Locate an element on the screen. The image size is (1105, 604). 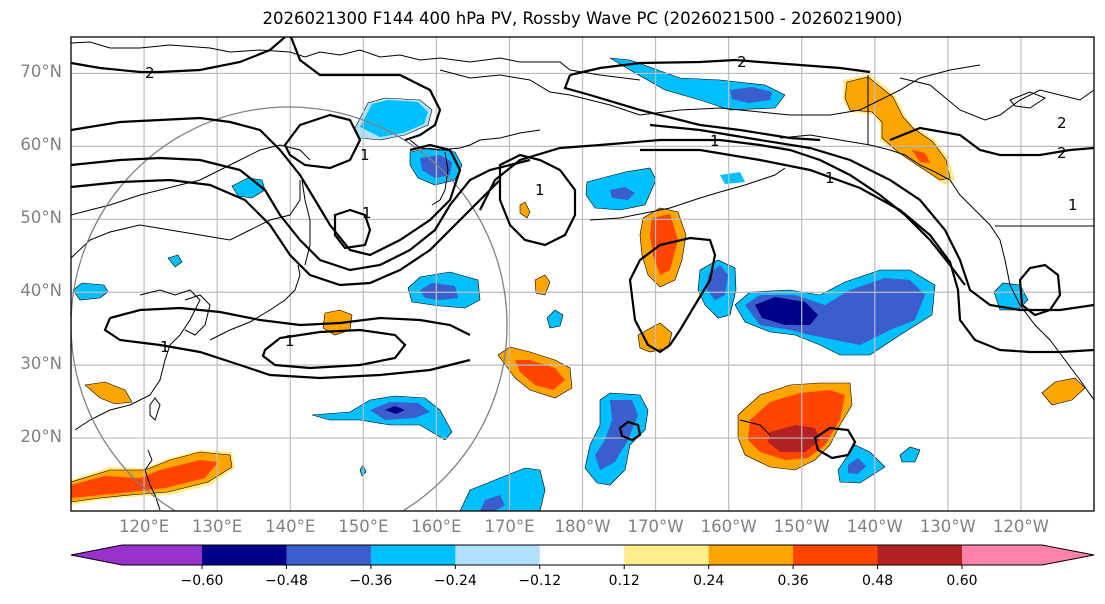
contour-japan-loop-inner is located at coordinates (334, 349).